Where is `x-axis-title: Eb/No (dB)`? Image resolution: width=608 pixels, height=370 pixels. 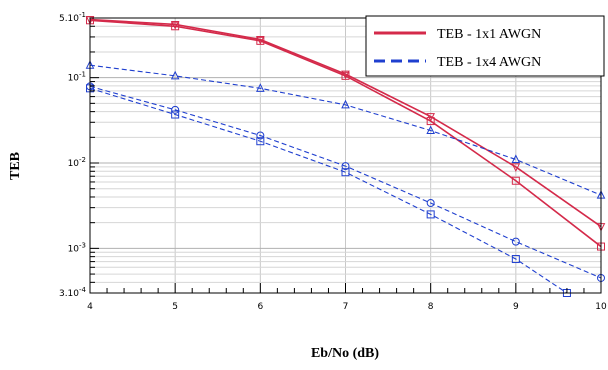
x-axis-title: Eb/No (dB) is located at coordinates (345, 353).